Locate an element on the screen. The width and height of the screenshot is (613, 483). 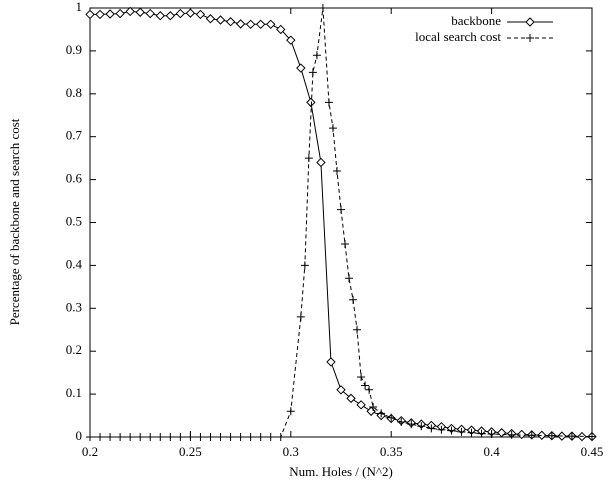
y-tick-label: 0 is located at coordinates (79, 435).